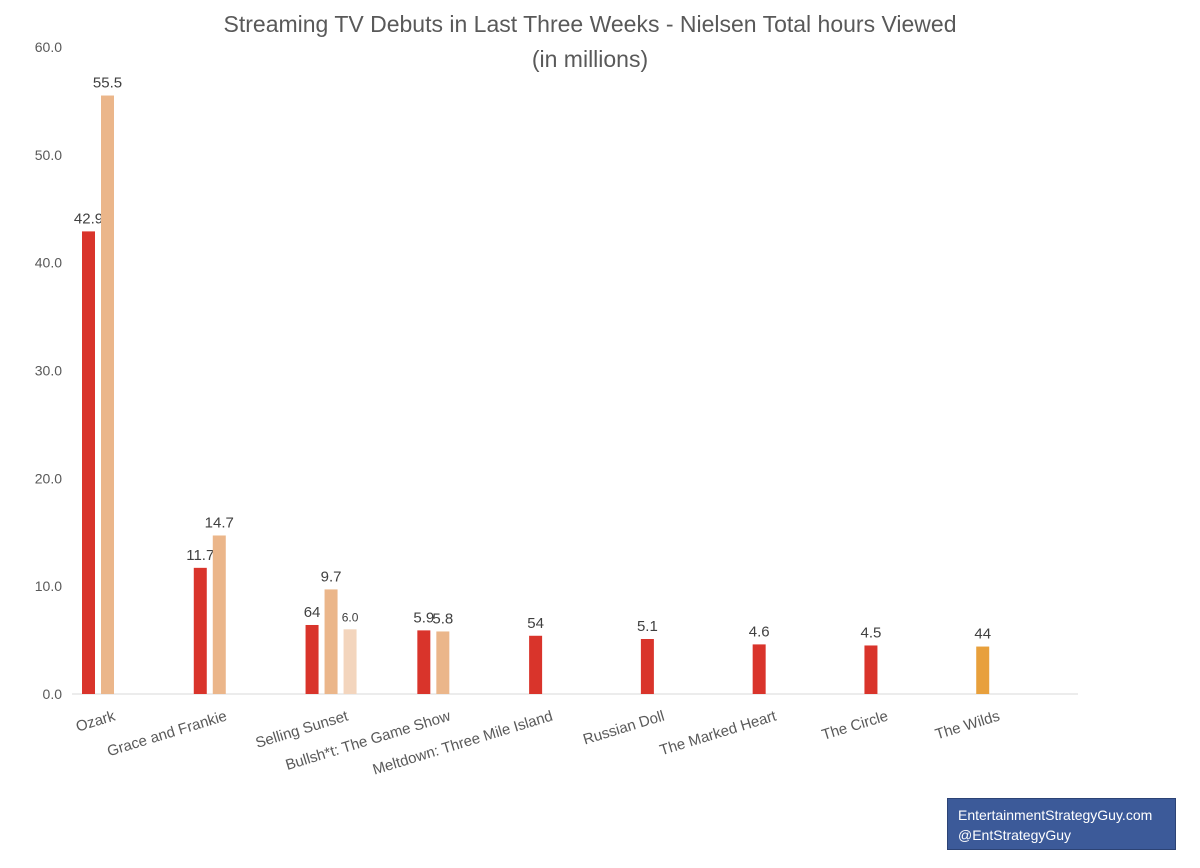 This screenshot has height=868, width=1200. What do you see at coordinates (219, 522) in the screenshot?
I see `data-label: 14.7` at bounding box center [219, 522].